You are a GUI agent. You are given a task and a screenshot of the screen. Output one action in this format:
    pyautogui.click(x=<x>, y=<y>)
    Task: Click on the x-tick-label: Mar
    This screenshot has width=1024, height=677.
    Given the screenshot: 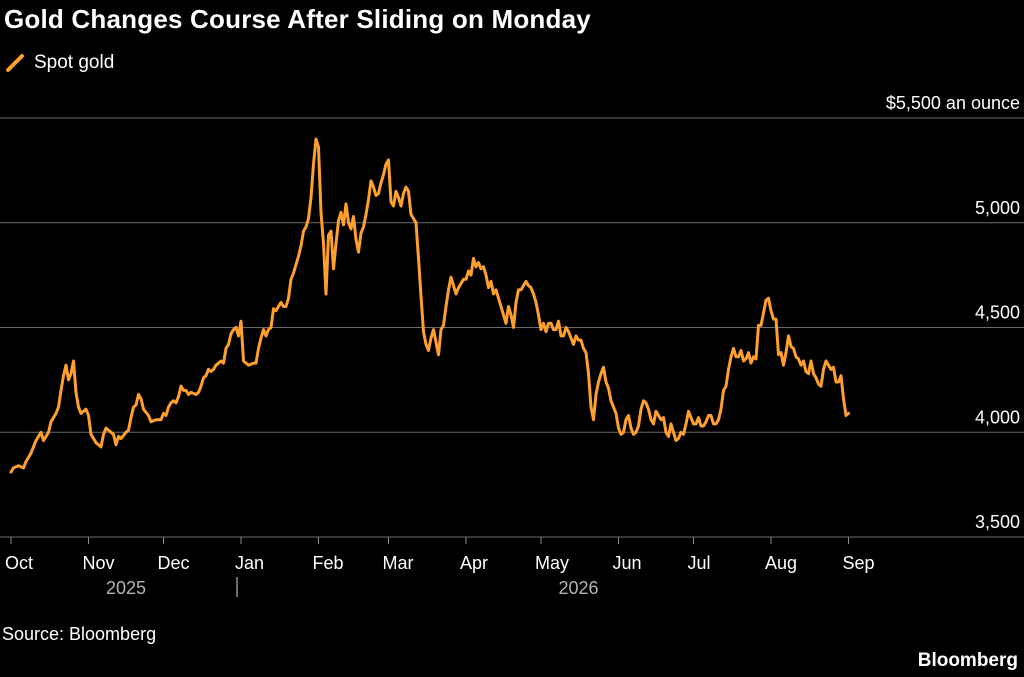 What is the action you would take?
    pyautogui.click(x=398, y=563)
    